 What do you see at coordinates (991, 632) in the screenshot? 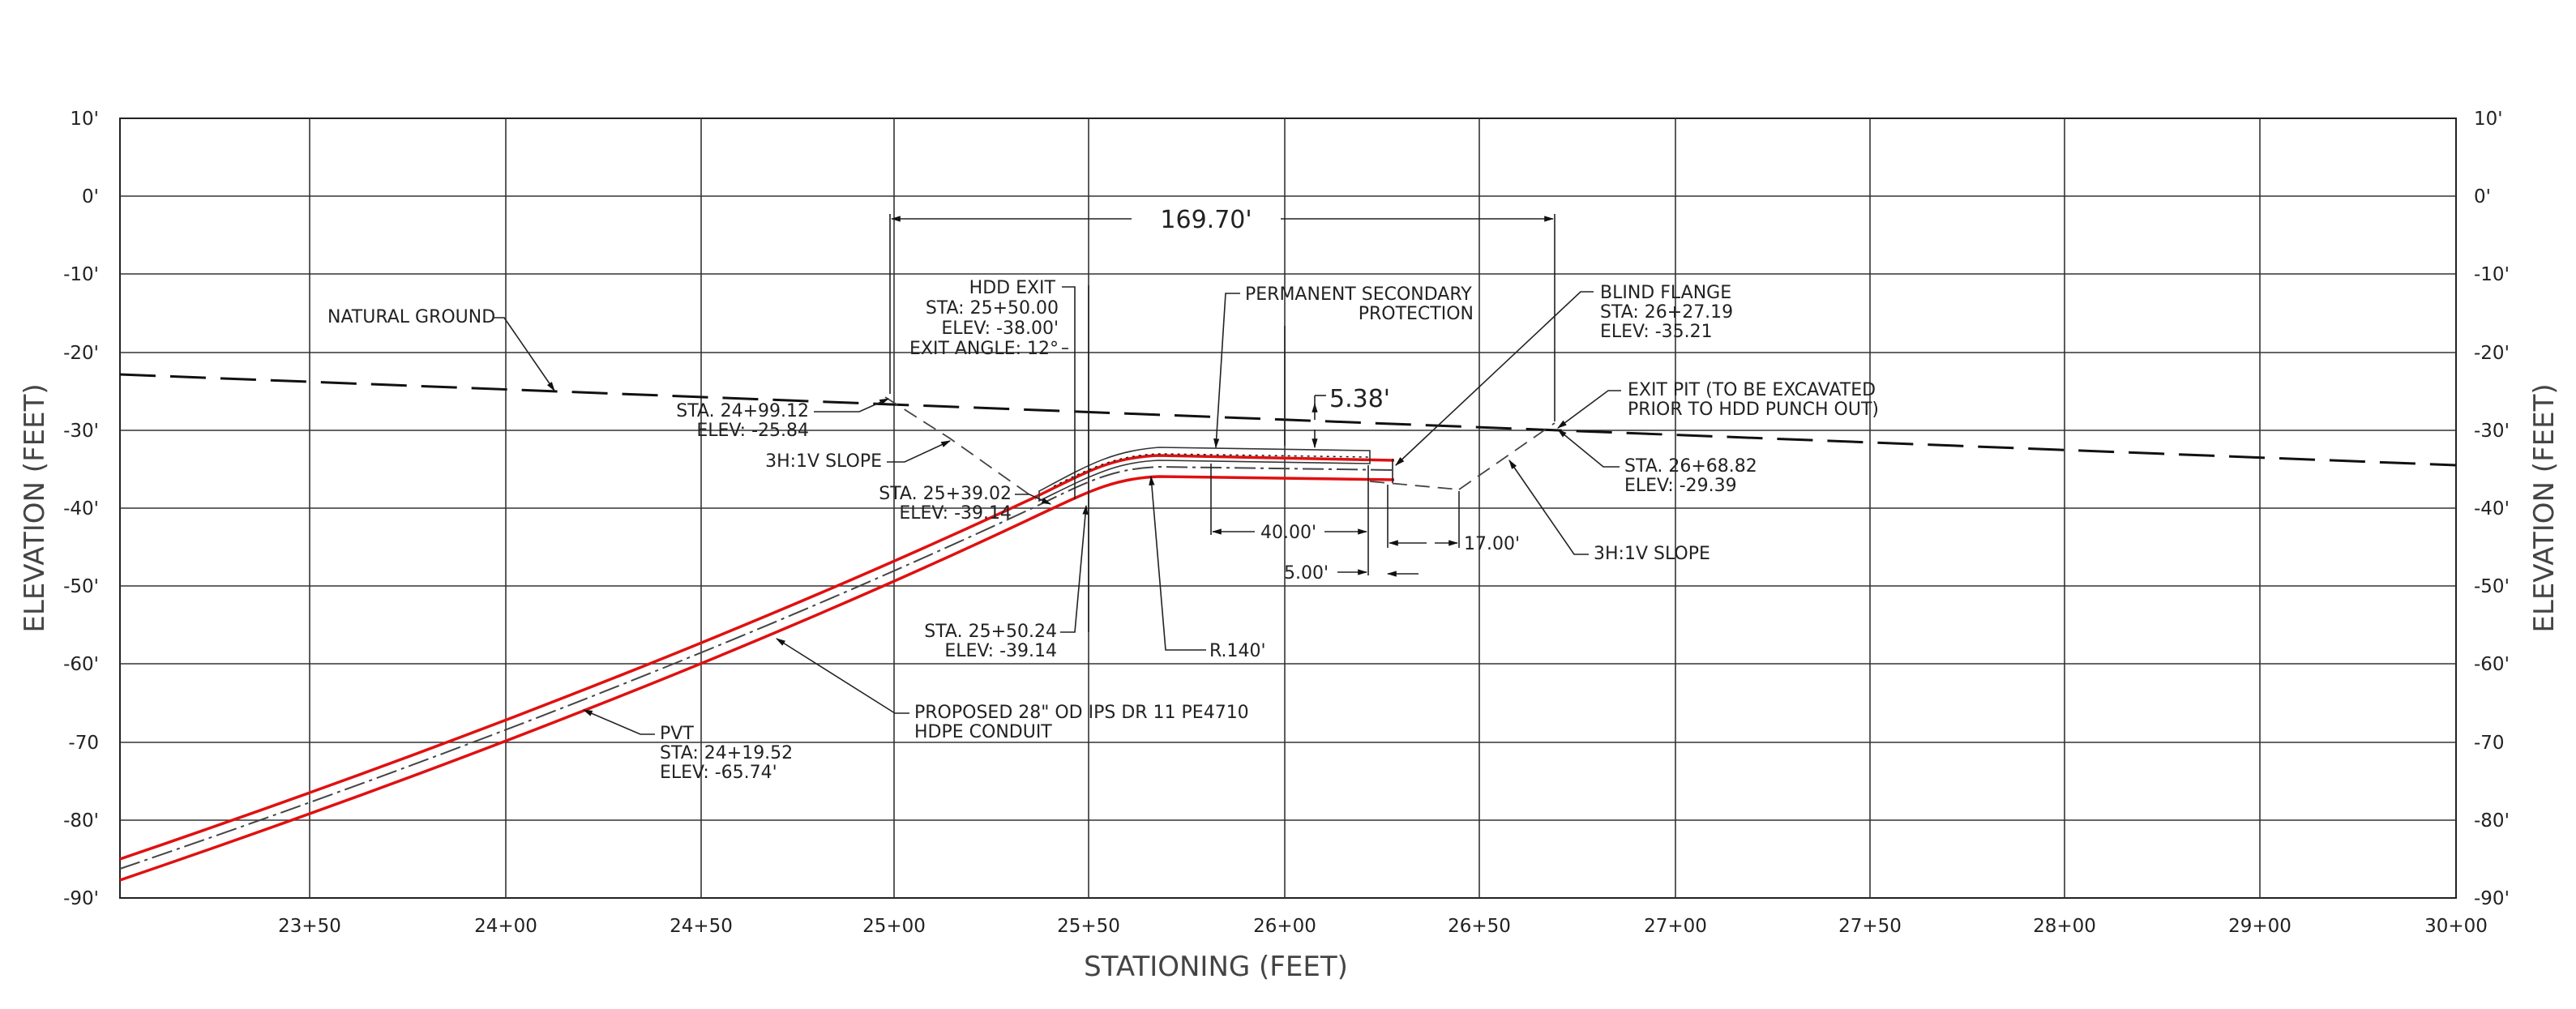
I see `sta-2550-line: STA. 25+50.24` at bounding box center [991, 632].